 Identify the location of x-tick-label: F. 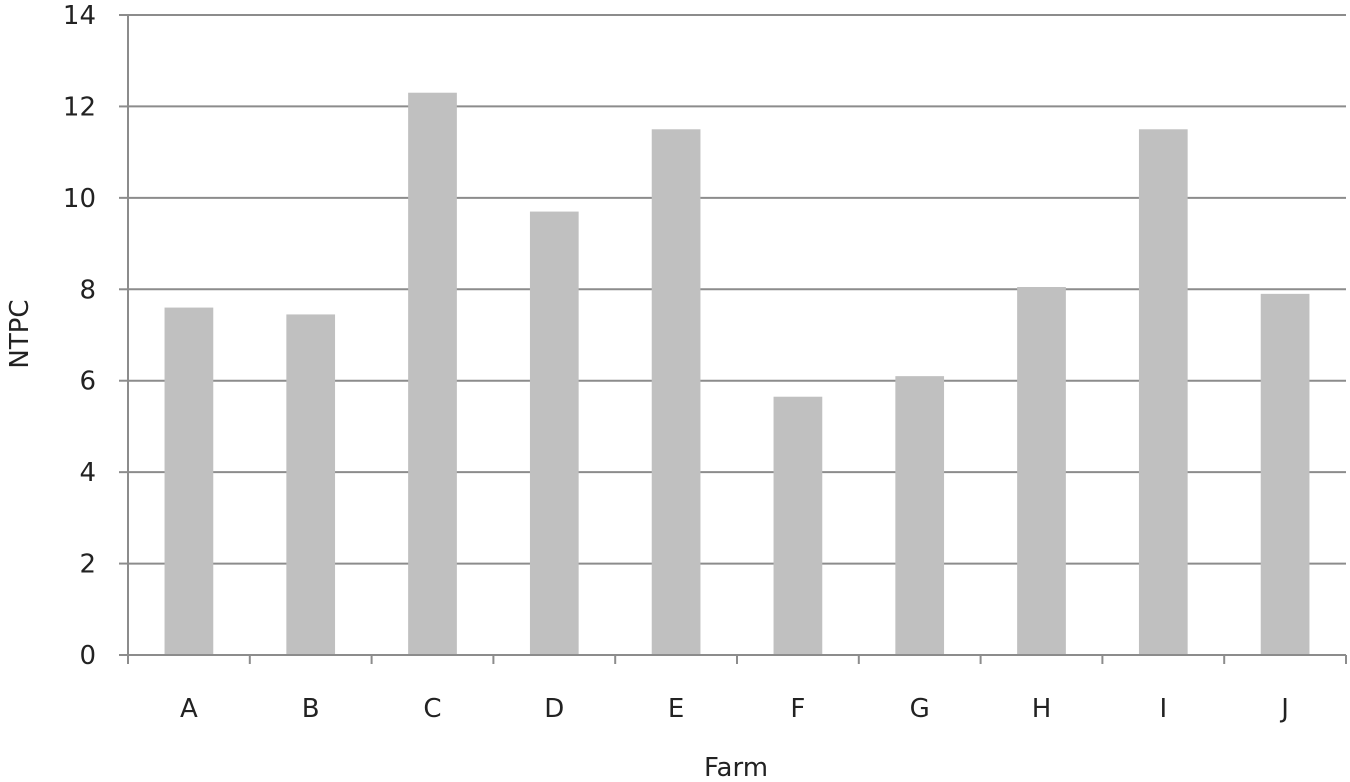
(797, 709).